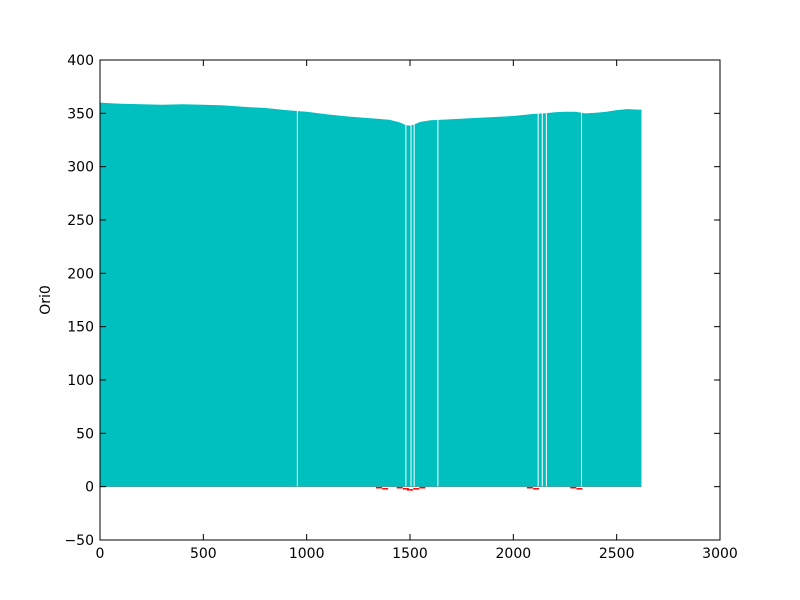  Describe the element at coordinates (203, 554) in the screenshot. I see `x-tick-label: 500` at that location.